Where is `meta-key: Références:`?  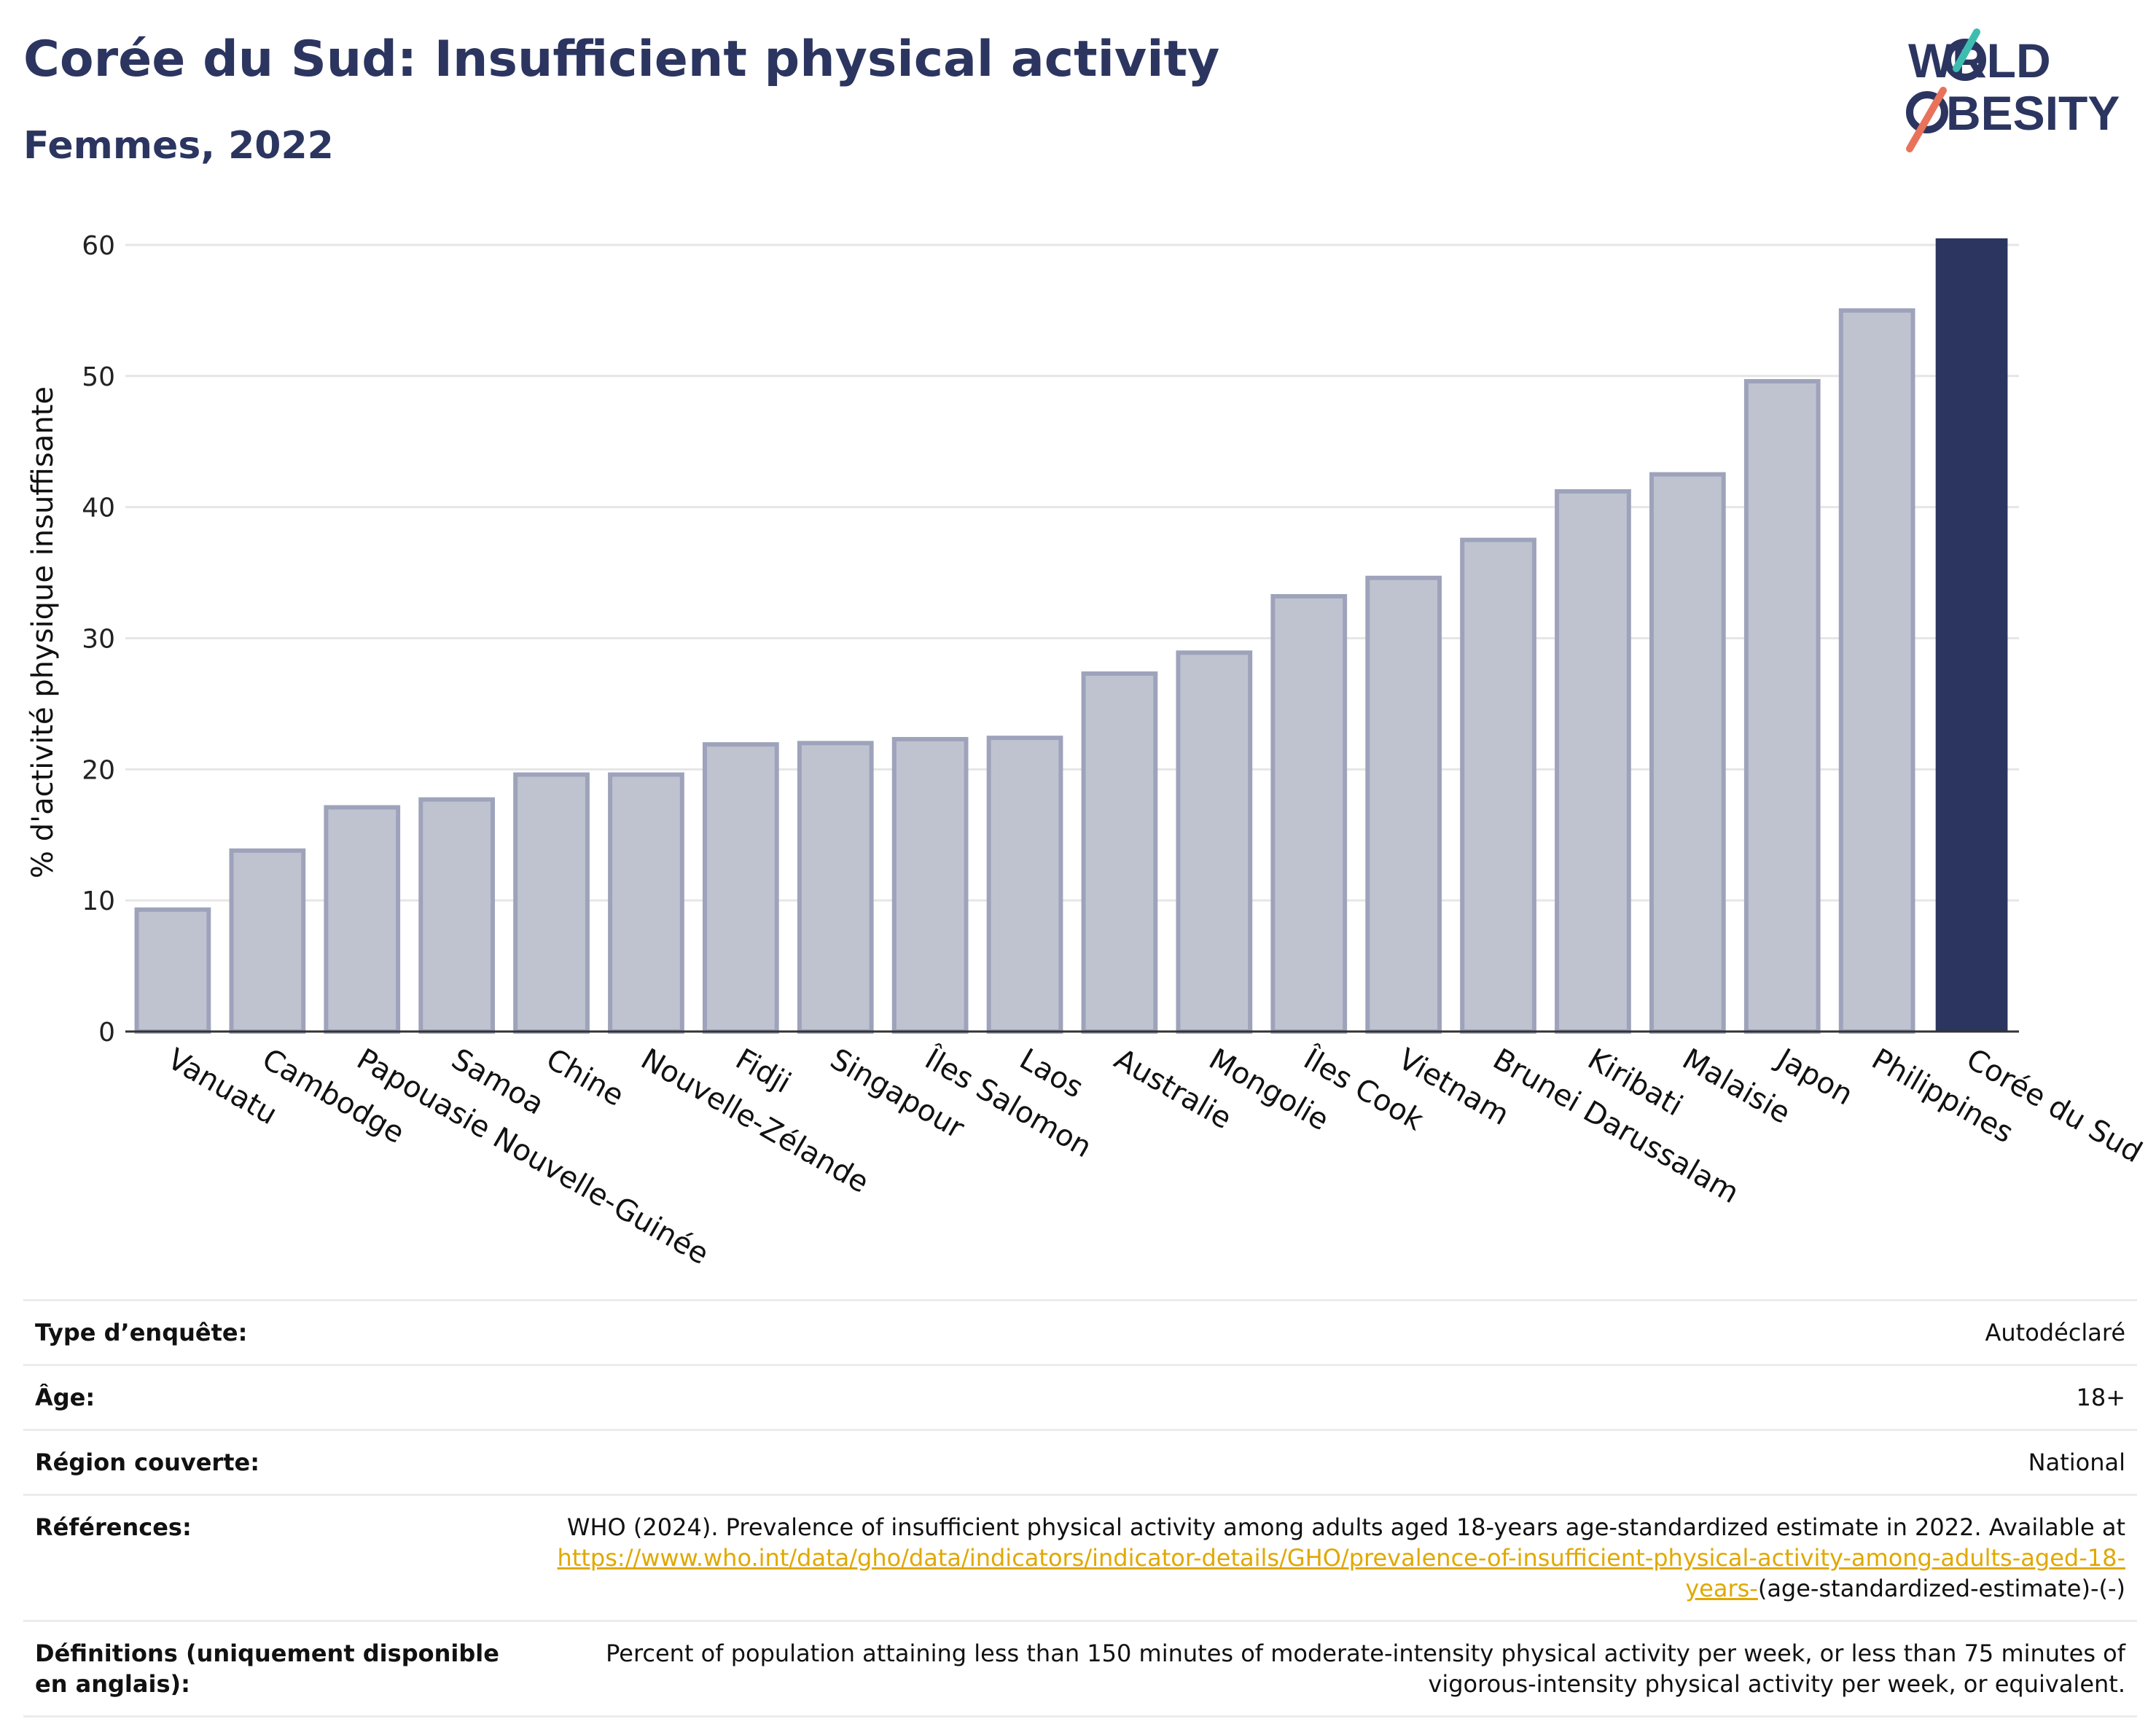 meta-key: Références: is located at coordinates (268, 1558).